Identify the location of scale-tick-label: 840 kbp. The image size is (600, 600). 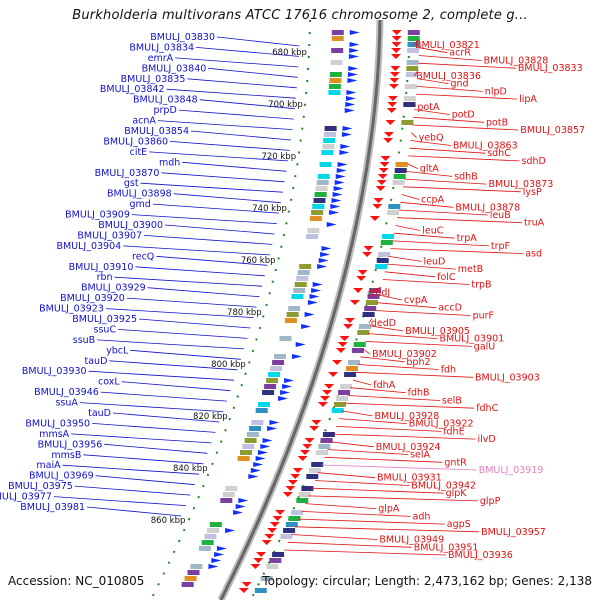
(190, 469).